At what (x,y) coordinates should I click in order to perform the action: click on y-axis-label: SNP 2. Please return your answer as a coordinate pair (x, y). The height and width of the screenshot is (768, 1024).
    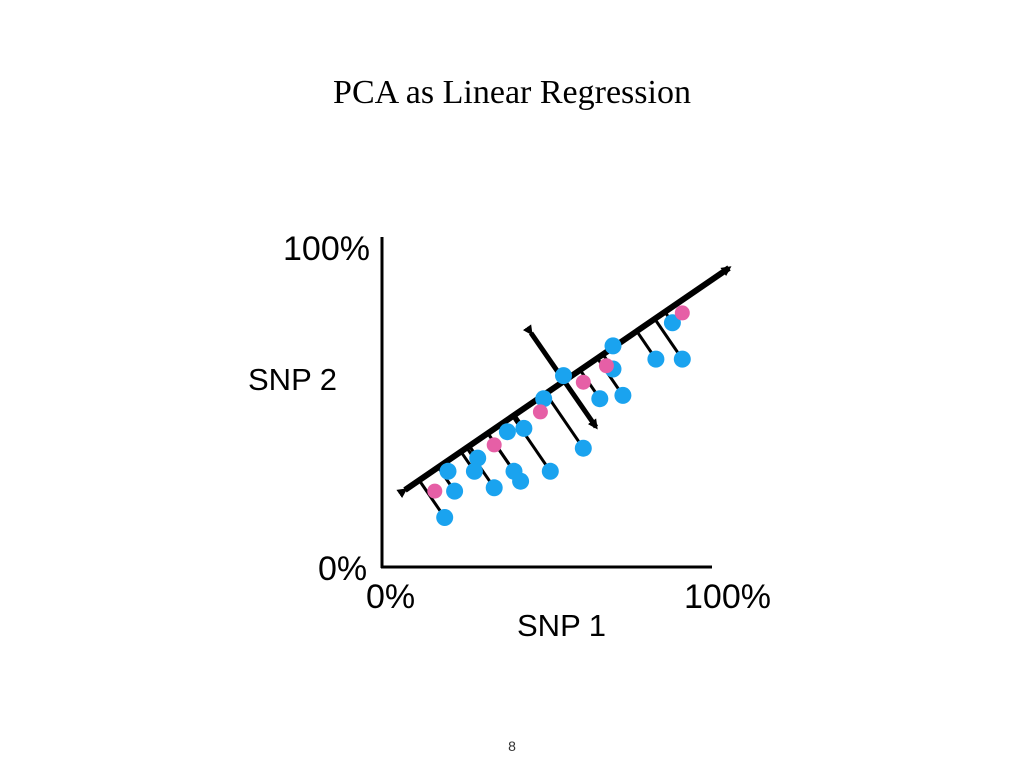
    Looking at the image, I should click on (293, 379).